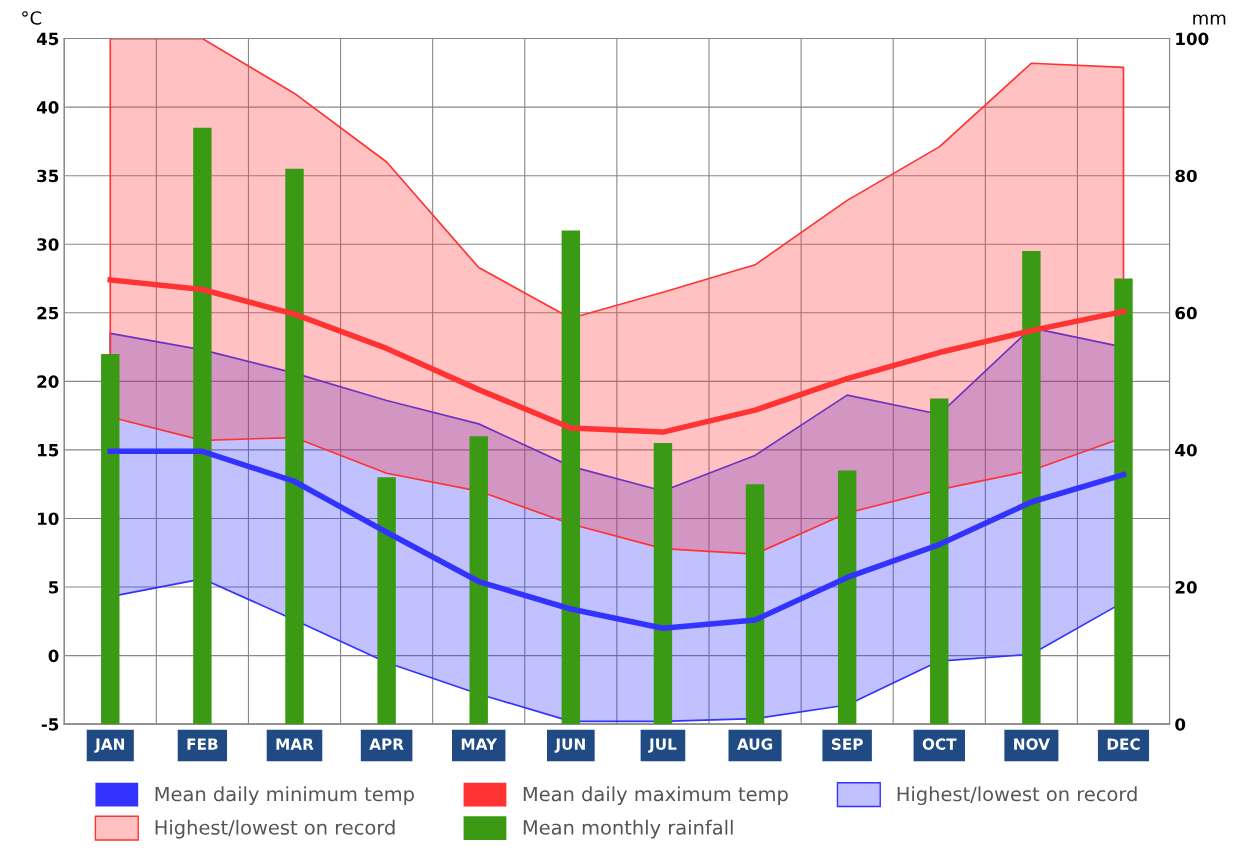  I want to click on y-tick-label: 40, so click(47, 107).